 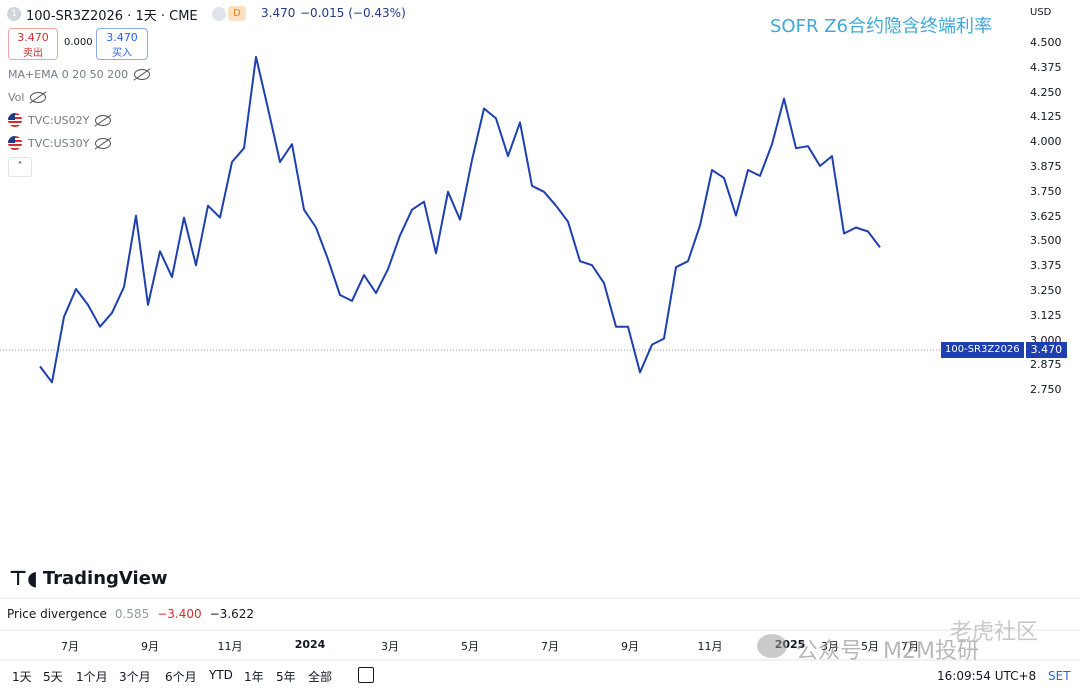 What do you see at coordinates (122, 53) in the screenshot?
I see `buy-label: 买入` at bounding box center [122, 53].